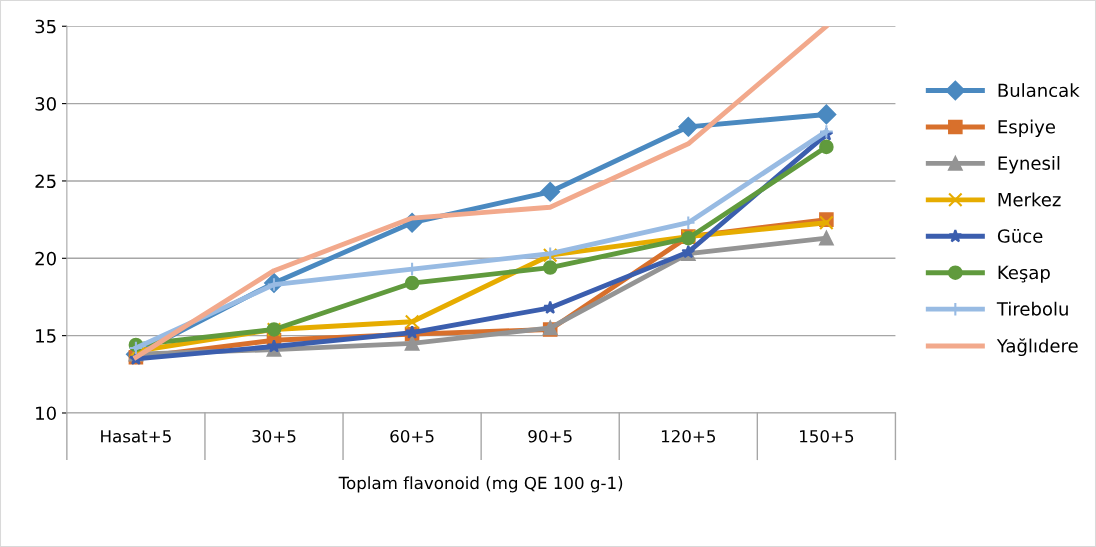 The width and height of the screenshot is (1096, 547). What do you see at coordinates (136, 436) in the screenshot?
I see `x-tick-label: Hasat+5` at bounding box center [136, 436].